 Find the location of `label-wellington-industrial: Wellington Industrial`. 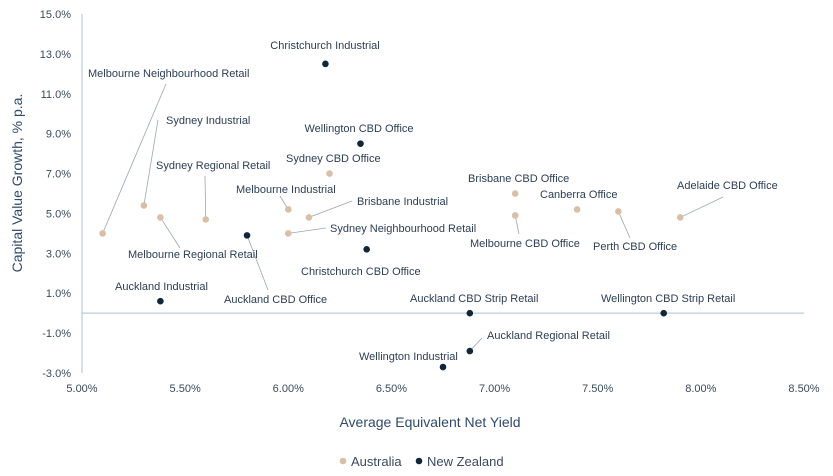

label-wellington-industrial: Wellington Industrial is located at coordinates (408, 357).